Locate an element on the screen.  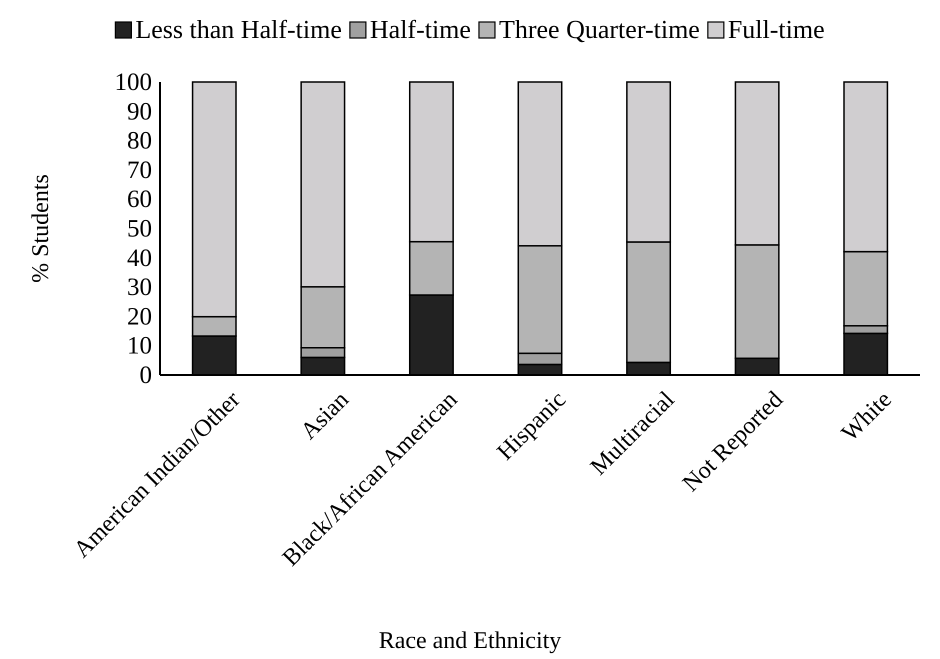
y-tick-label: 90 is located at coordinates (139, 112).